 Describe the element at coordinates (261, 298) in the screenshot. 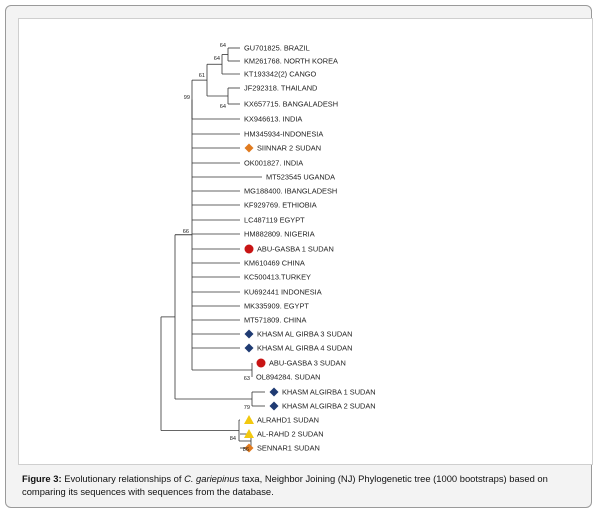

I see `leaf-markers` at that location.